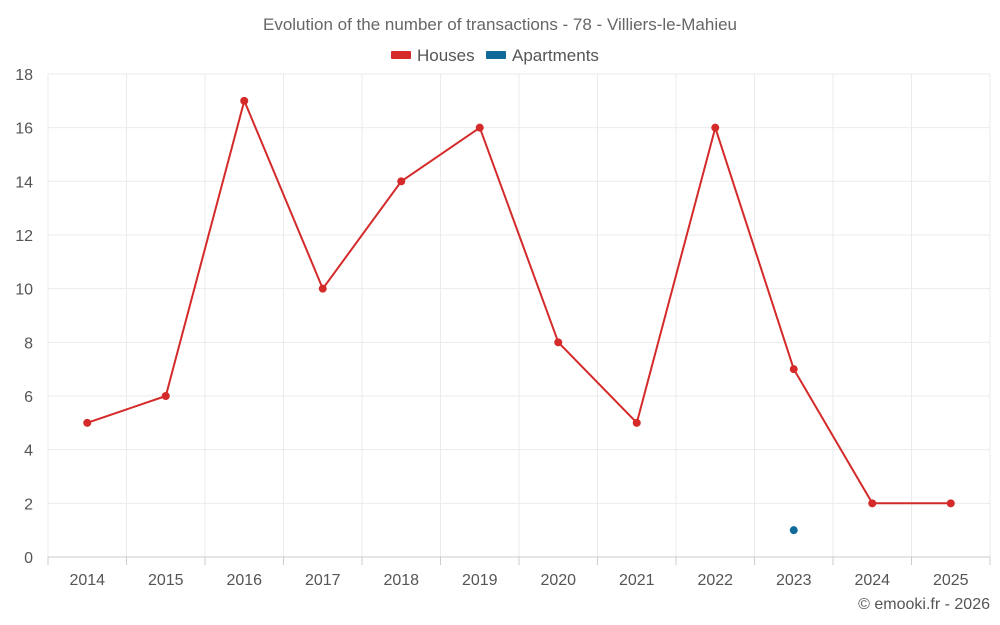  Describe the element at coordinates (794, 580) in the screenshot. I see `x-tick-label: 2023` at that location.